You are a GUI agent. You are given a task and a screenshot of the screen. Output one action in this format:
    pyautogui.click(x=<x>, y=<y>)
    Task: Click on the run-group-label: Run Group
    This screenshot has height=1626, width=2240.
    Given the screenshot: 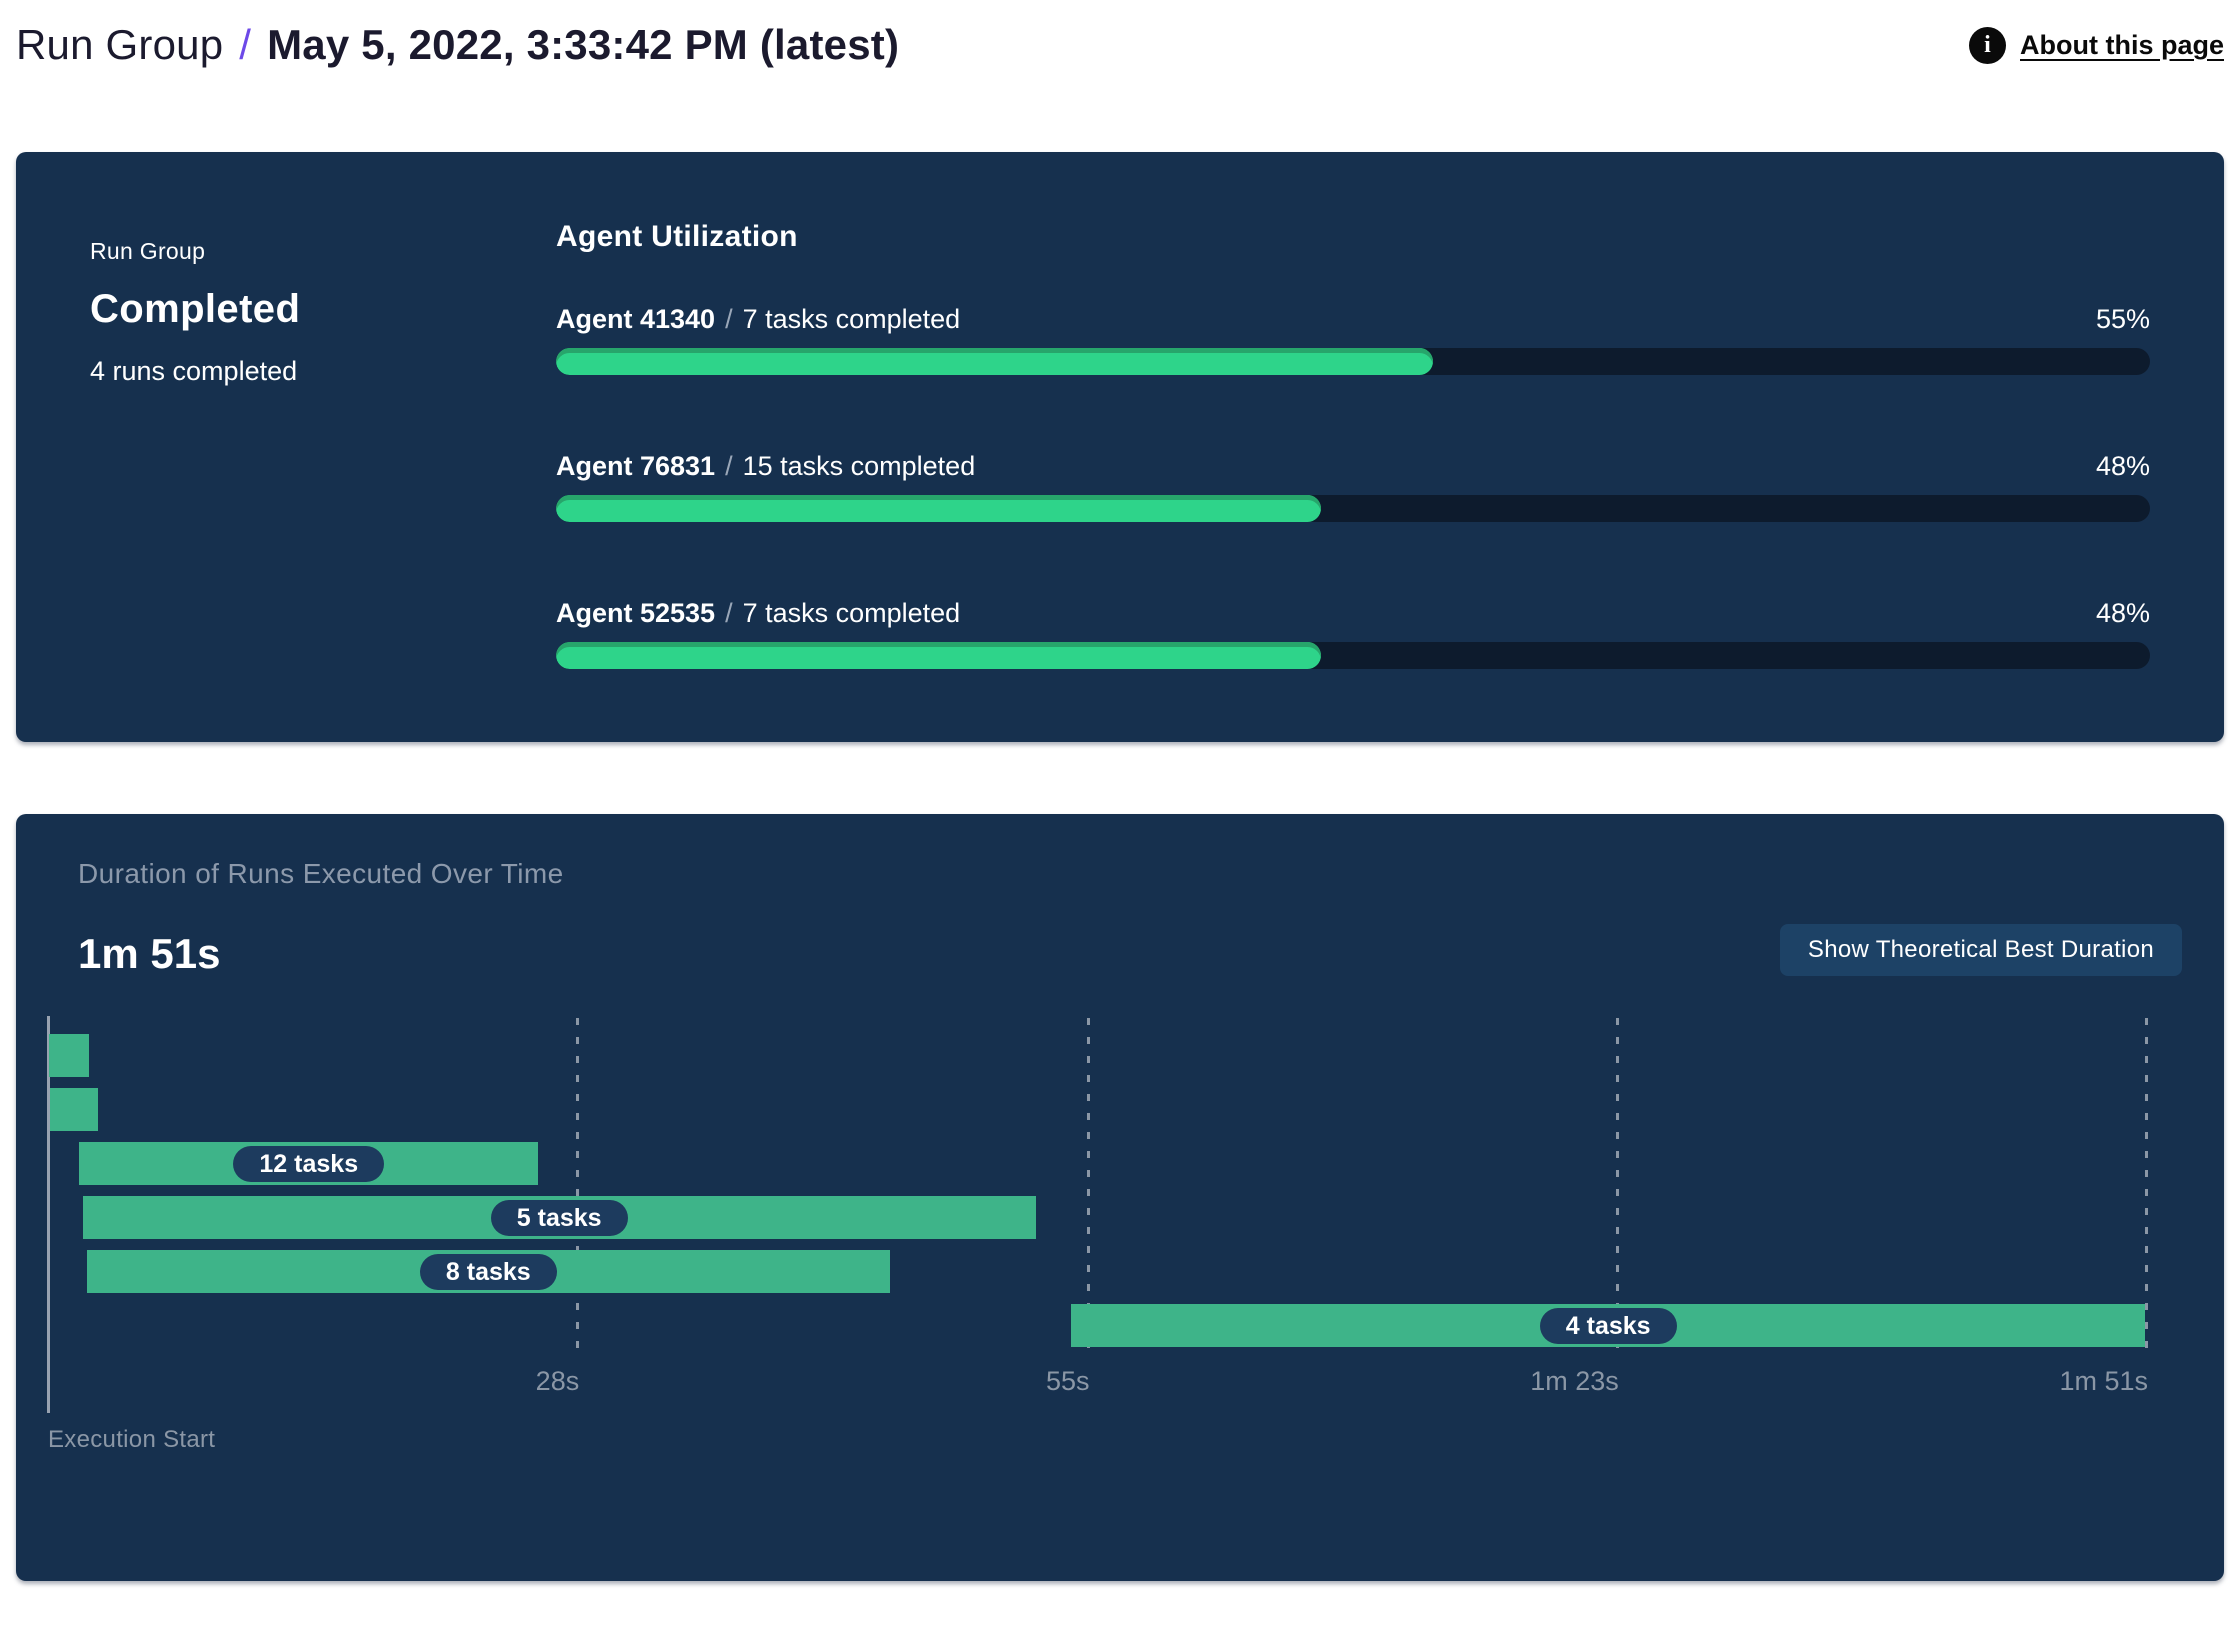 What is the action you would take?
    pyautogui.click(x=148, y=251)
    